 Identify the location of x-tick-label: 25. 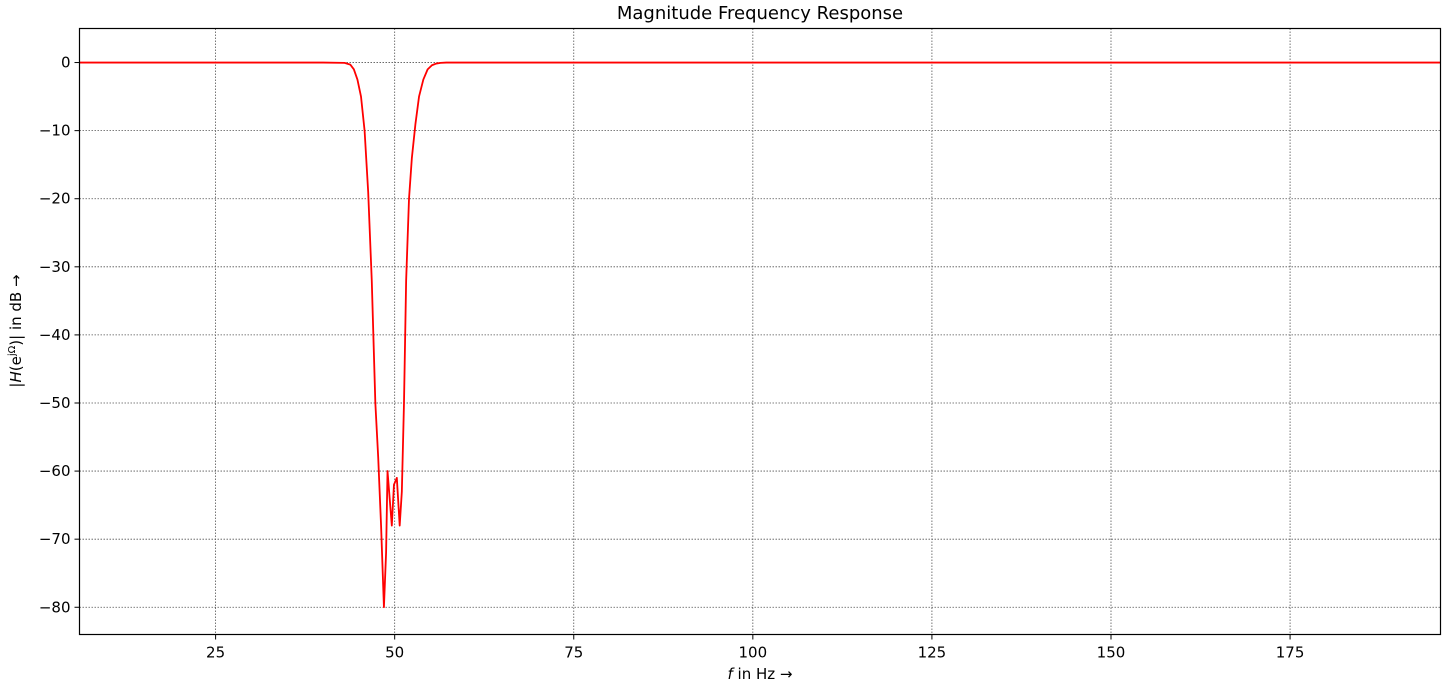
(215, 653).